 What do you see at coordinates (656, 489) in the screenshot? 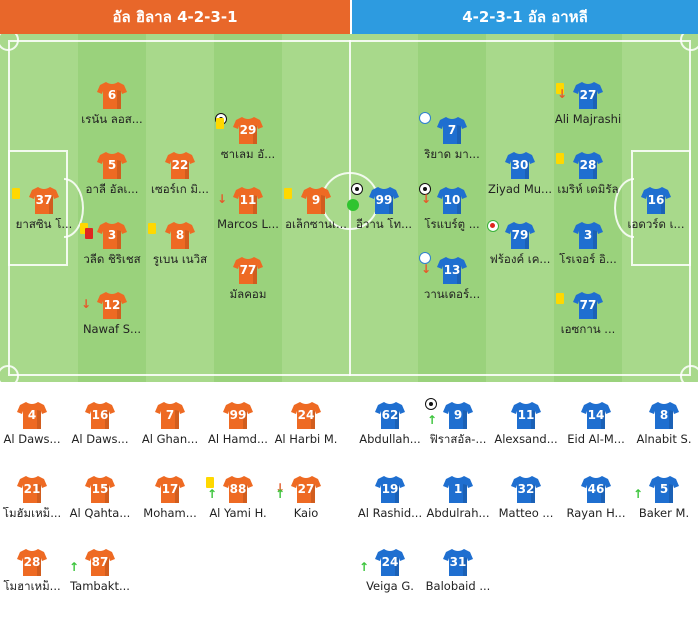
I see `shirt-icon: 5 ↑` at bounding box center [656, 489].